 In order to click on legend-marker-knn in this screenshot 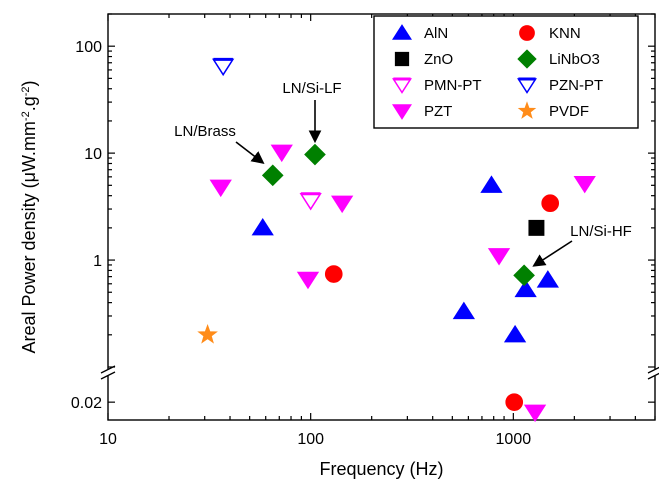, I will do `click(527, 33)`.